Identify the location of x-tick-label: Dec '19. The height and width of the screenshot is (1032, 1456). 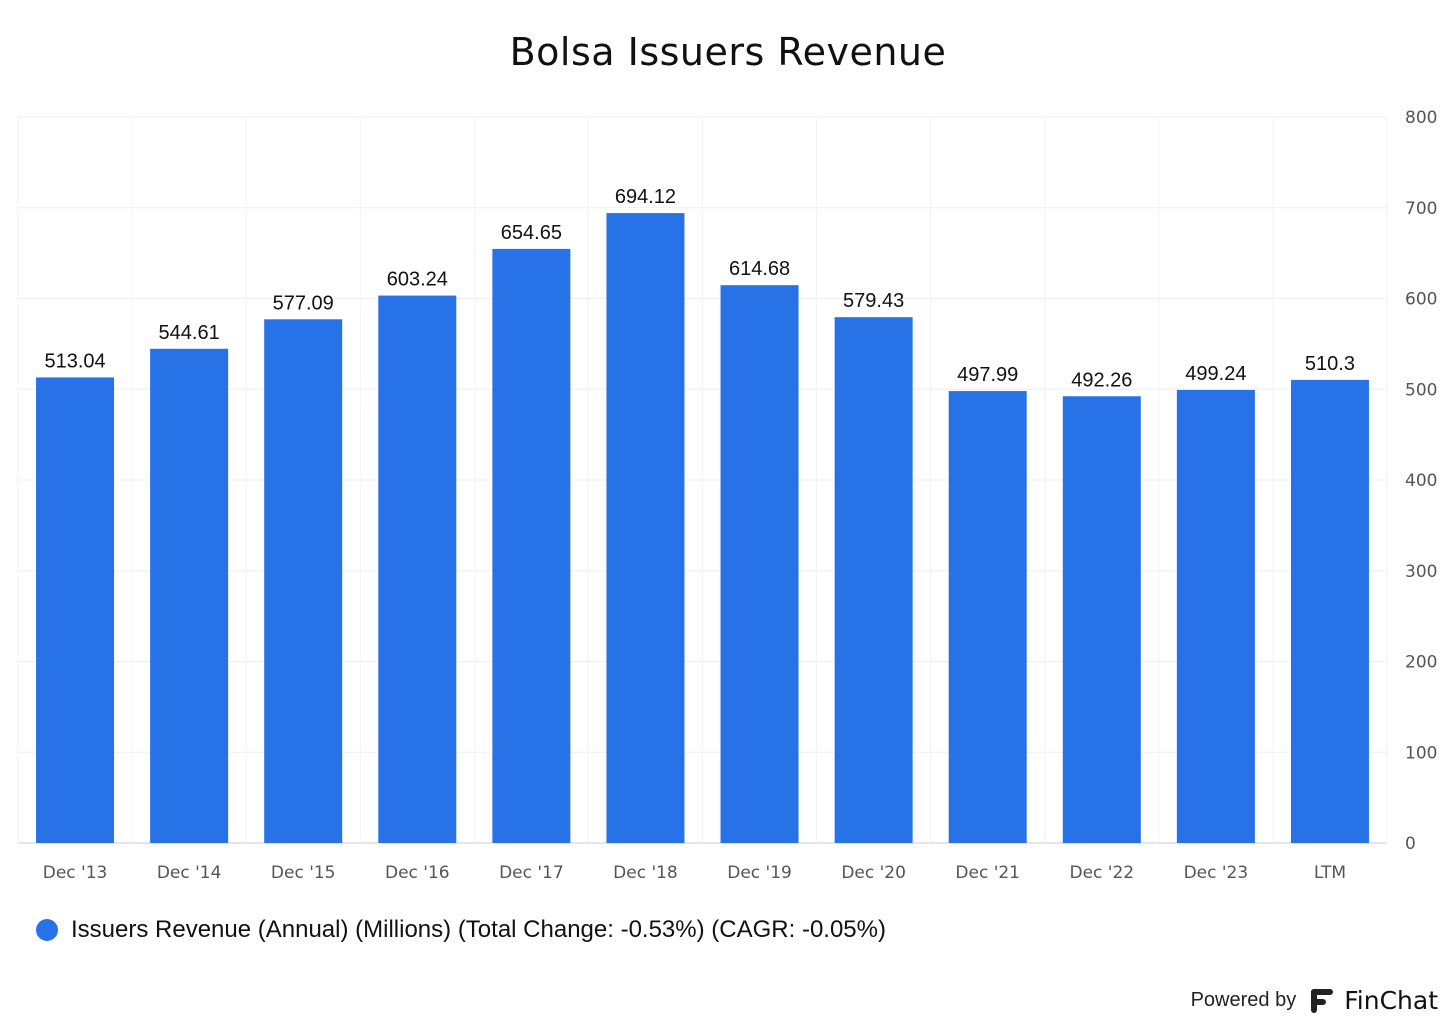
(759, 873).